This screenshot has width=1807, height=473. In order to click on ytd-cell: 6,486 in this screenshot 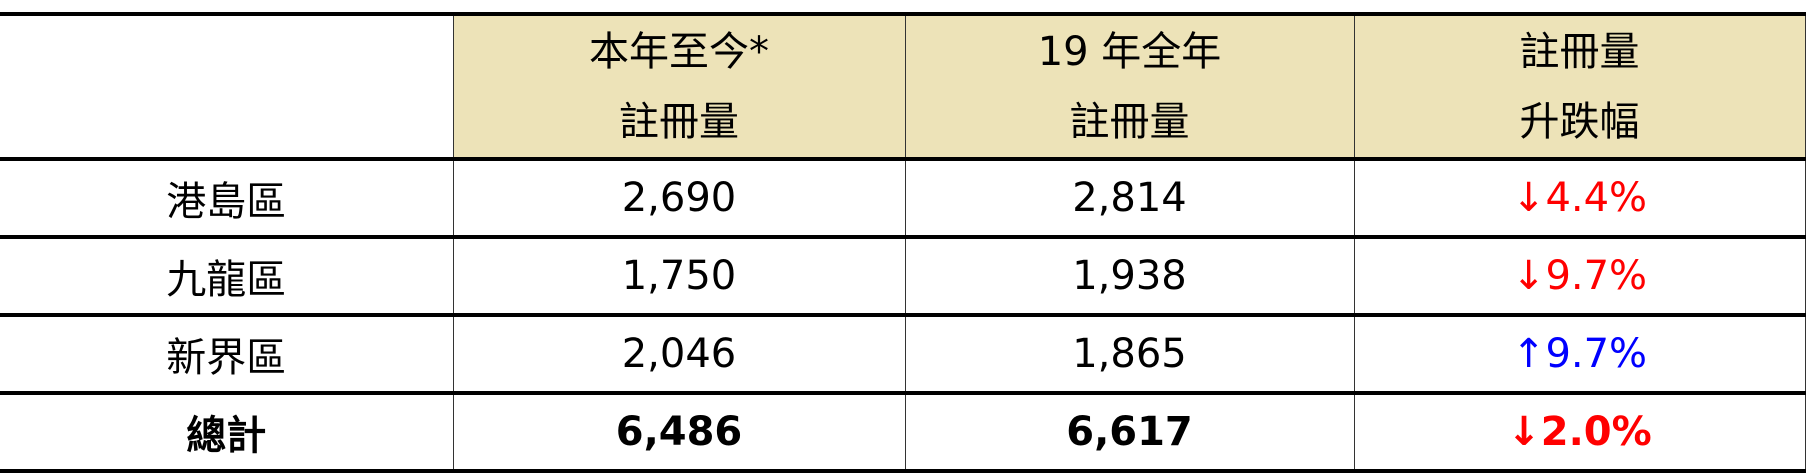, I will do `click(679, 432)`.